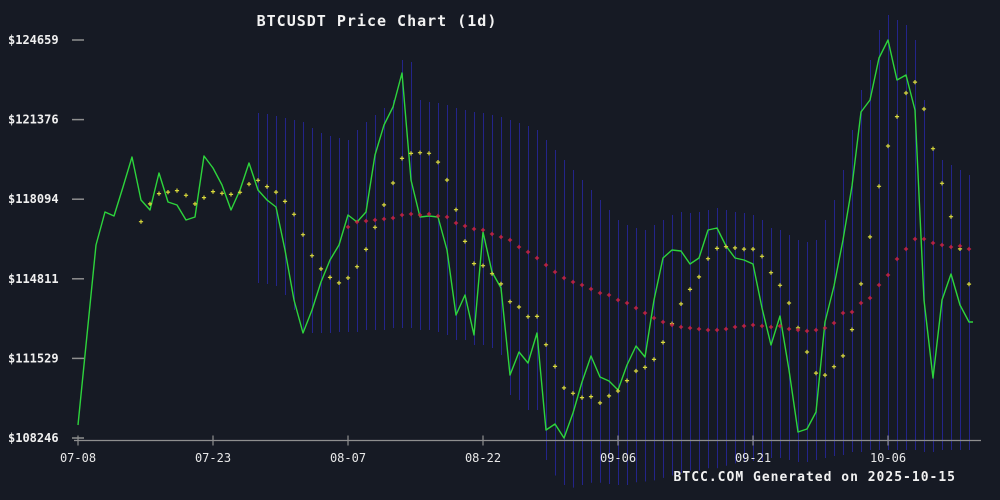 Image resolution: width=1000 pixels, height=500 pixels. Describe the element at coordinates (33, 358) in the screenshot. I see `y-tick-label: $111529` at that location.